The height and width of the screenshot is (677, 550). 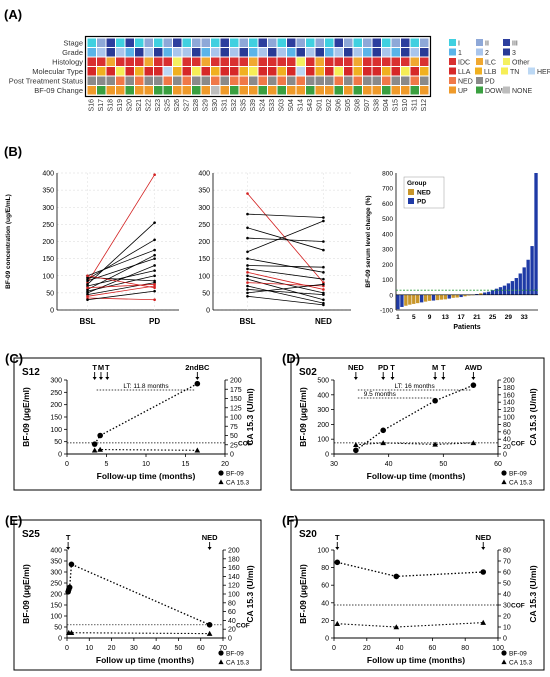 I want to click on event-label: T, so click(x=443, y=367).